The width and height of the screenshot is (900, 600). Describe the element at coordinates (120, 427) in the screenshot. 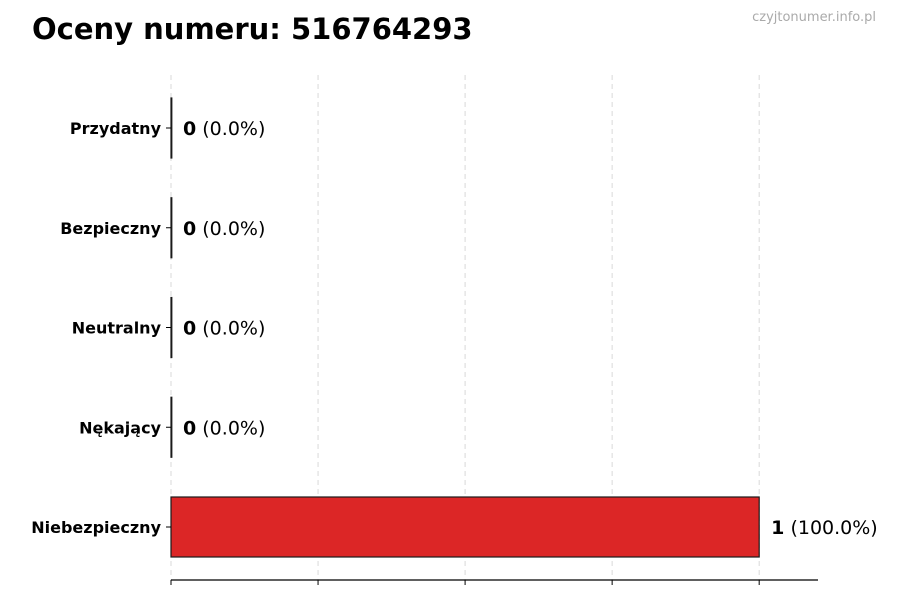

I see `y-tick-label: Nękający` at that location.